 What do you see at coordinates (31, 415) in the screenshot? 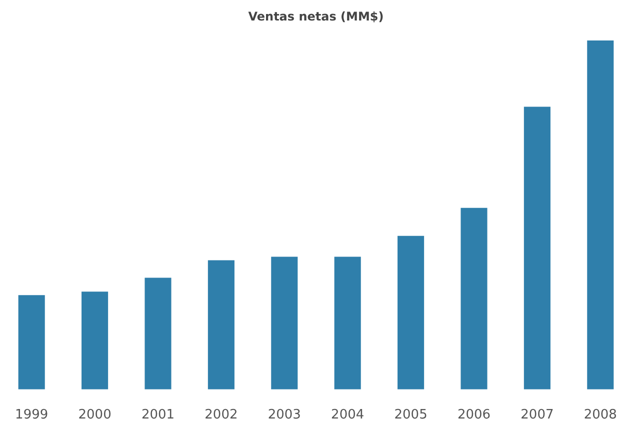
I see `x-tick-label: 1999` at bounding box center [31, 415].